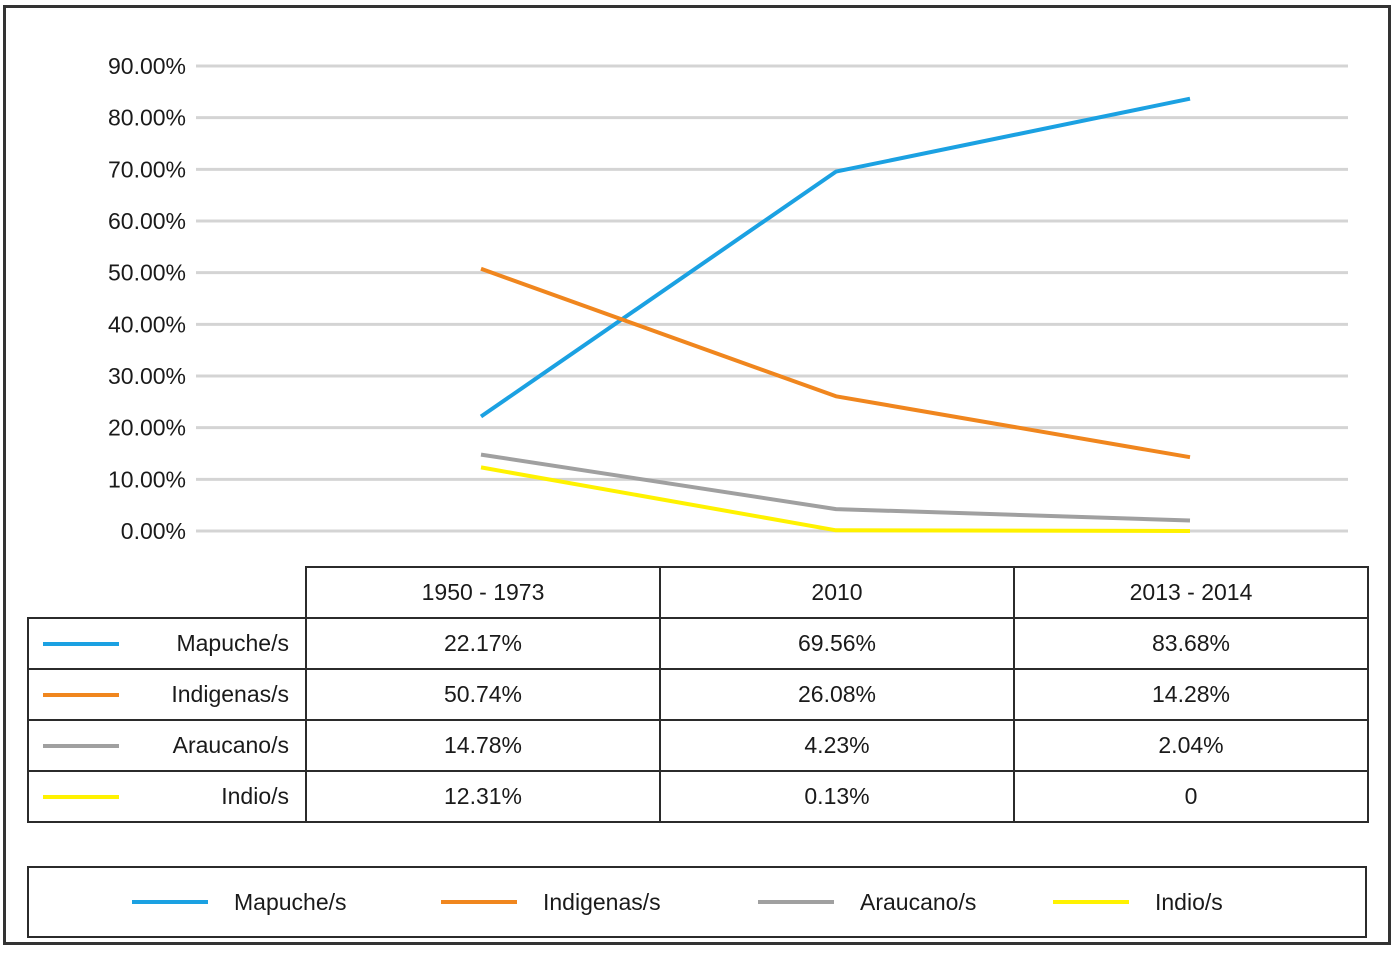  I want to click on row-header: Araucano/s, so click(167, 745).